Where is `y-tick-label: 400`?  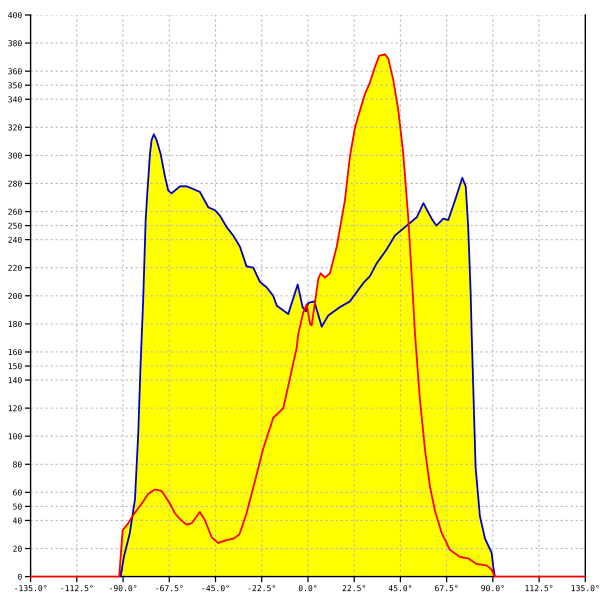
y-tick-label: 400 is located at coordinates (15, 15).